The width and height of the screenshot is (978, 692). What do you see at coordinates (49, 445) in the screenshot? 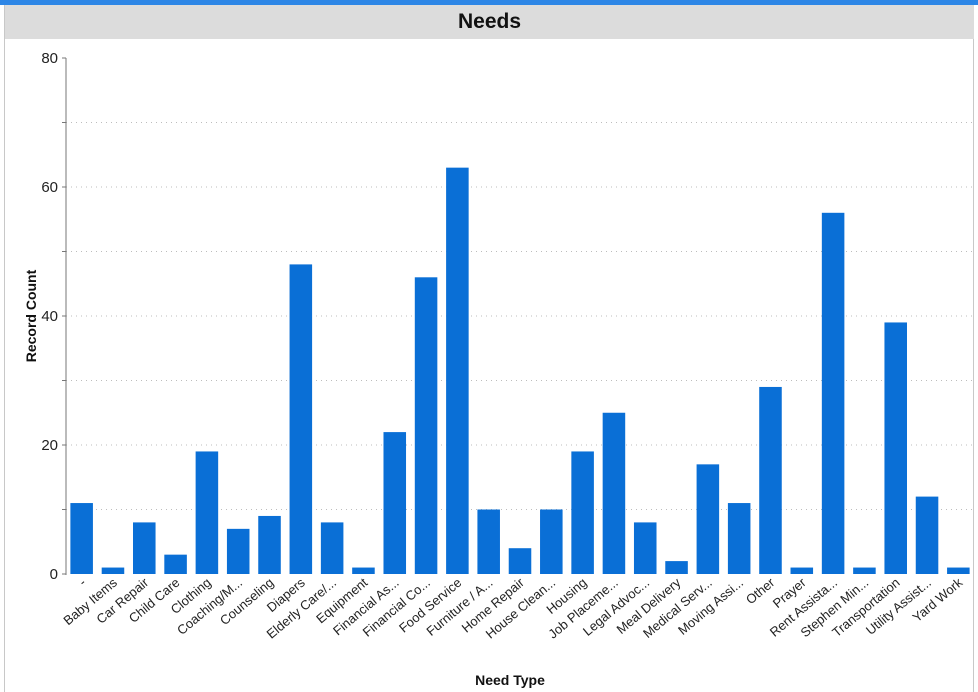
I see `y-tick-label: 20` at bounding box center [49, 445].